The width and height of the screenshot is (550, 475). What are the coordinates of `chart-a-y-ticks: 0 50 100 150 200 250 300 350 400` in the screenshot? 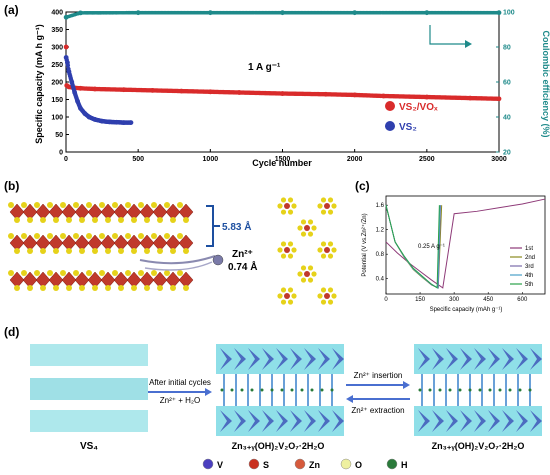 It's located at (60, 83).